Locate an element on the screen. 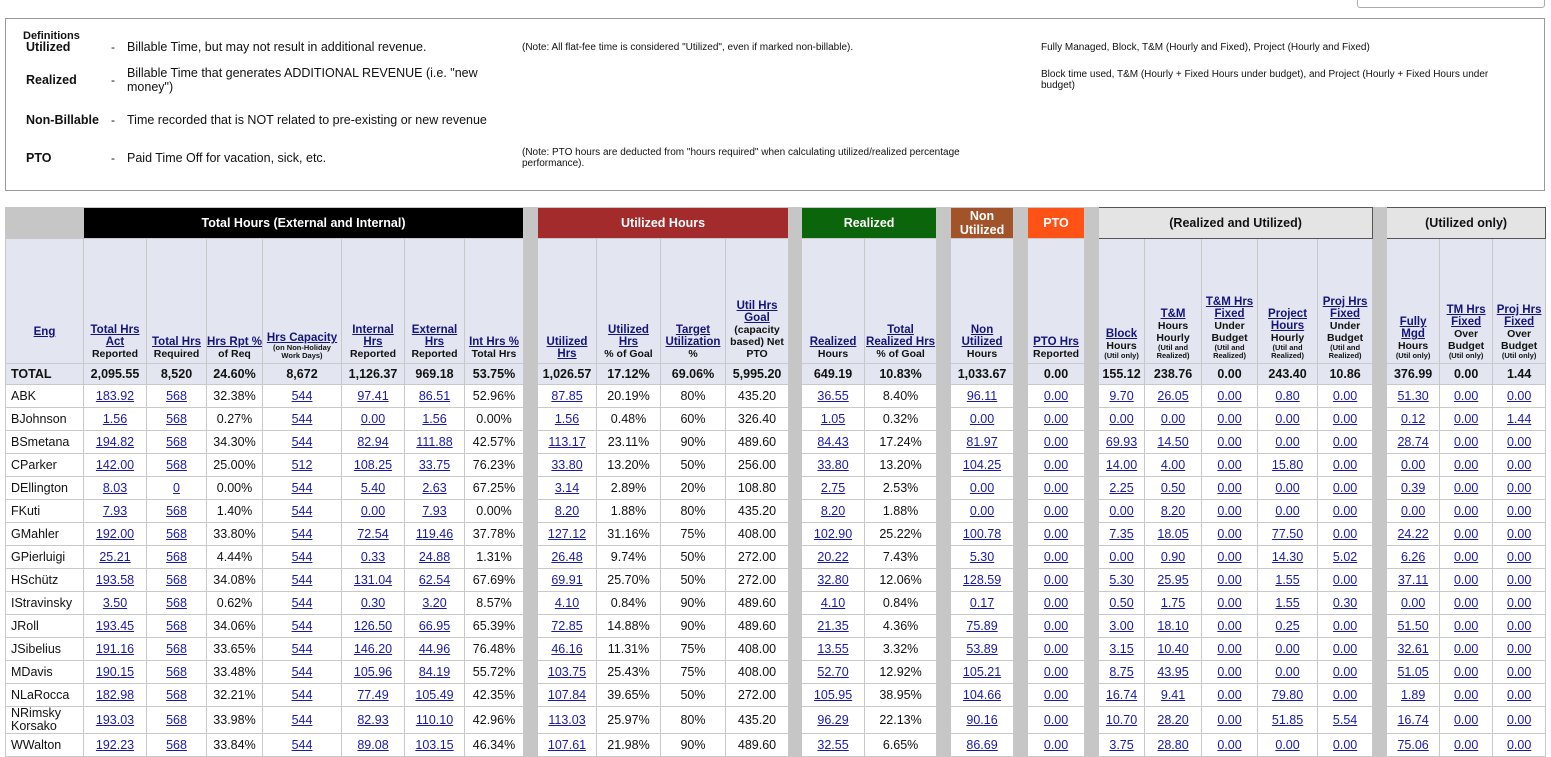 The image size is (1551, 757). hours-link: 104.25 is located at coordinates (982, 465).